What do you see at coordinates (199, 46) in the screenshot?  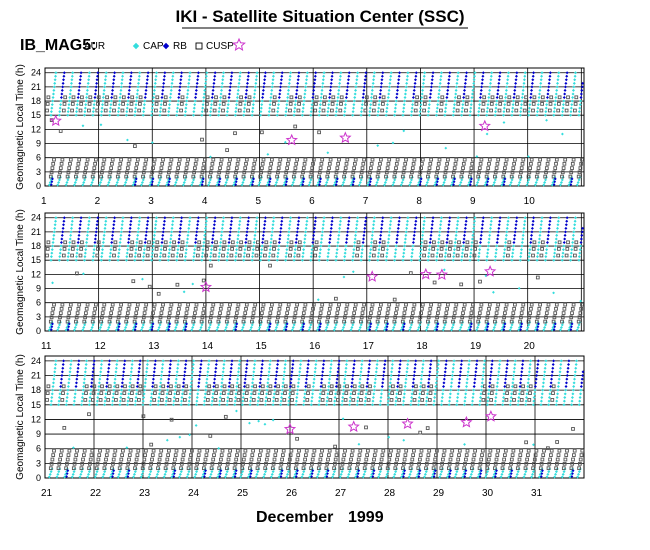 I see `legend-marker-rb` at bounding box center [199, 46].